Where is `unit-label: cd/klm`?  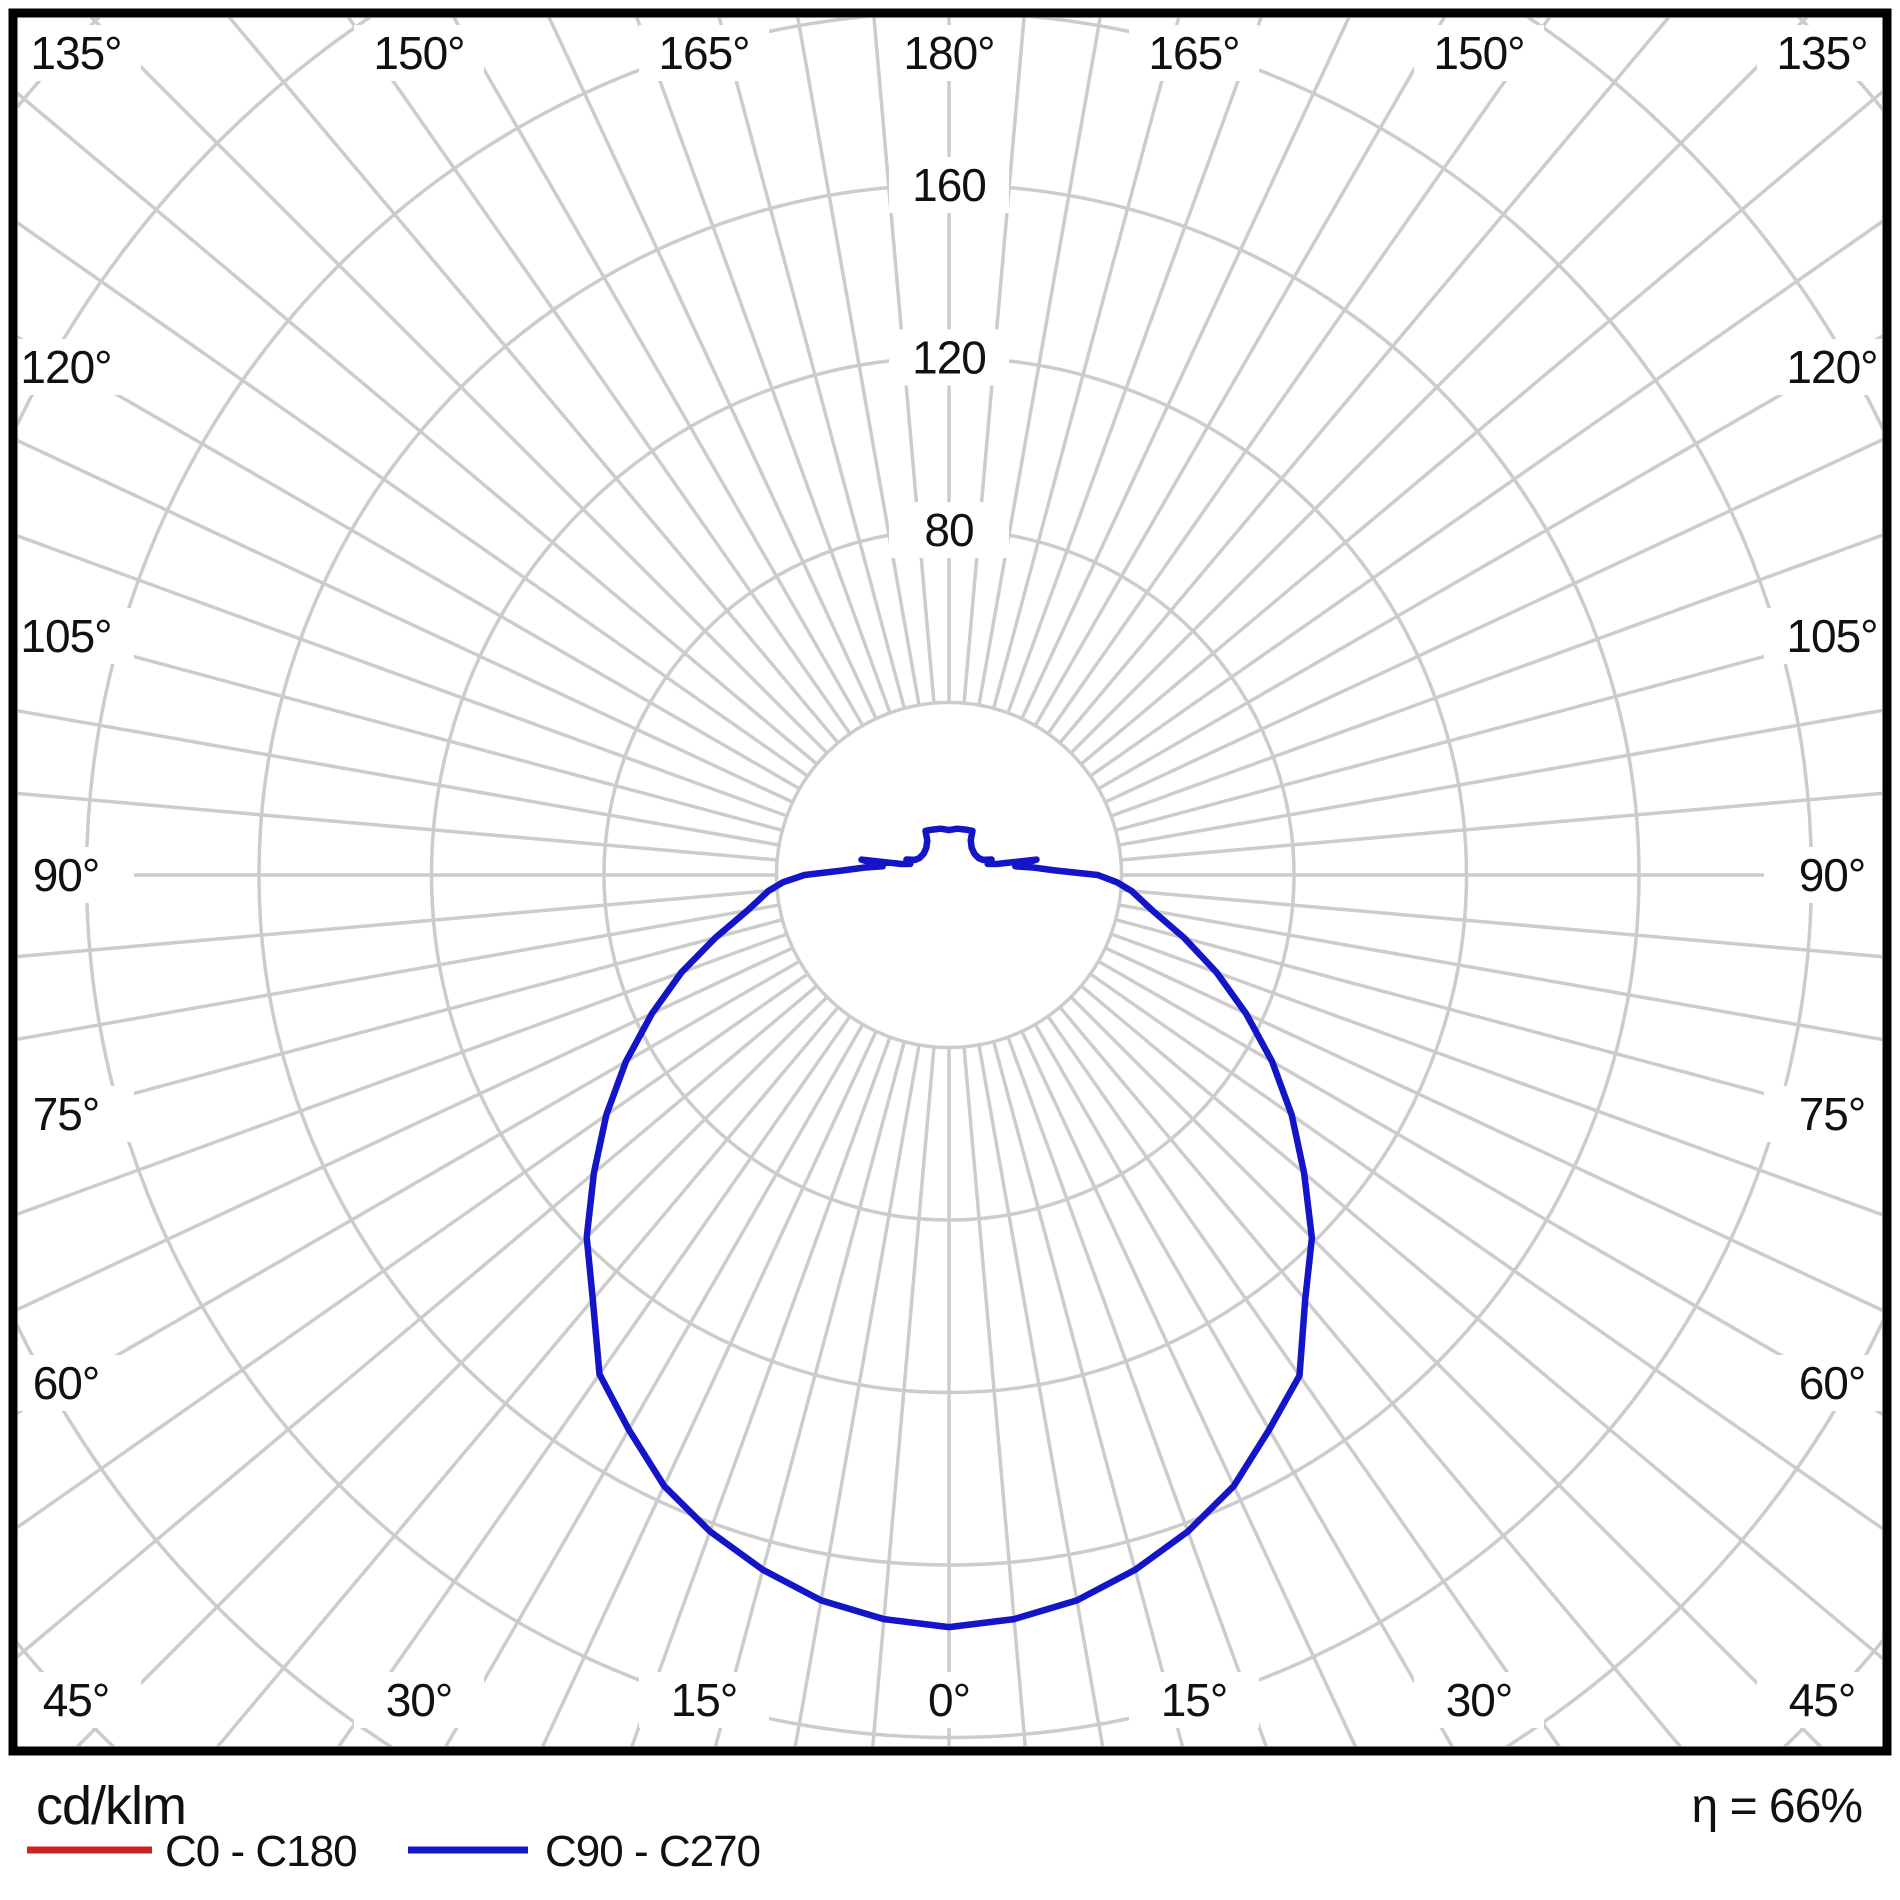
unit-label: cd/klm is located at coordinates (111, 1806).